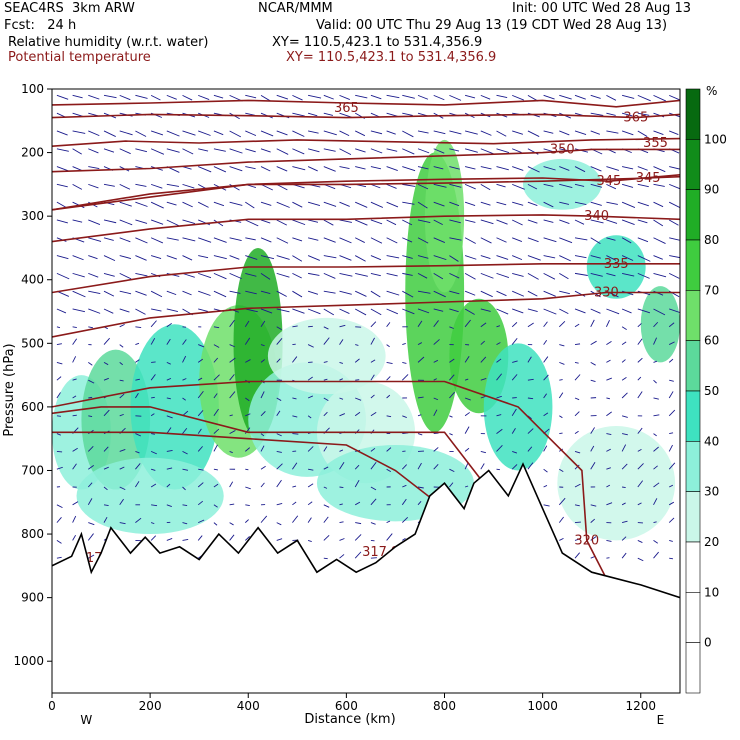 Image resolution: width=740 pixels, height=740 pixels. Describe the element at coordinates (366, 192) in the screenshot. I see `theta-contour-line` at that location.